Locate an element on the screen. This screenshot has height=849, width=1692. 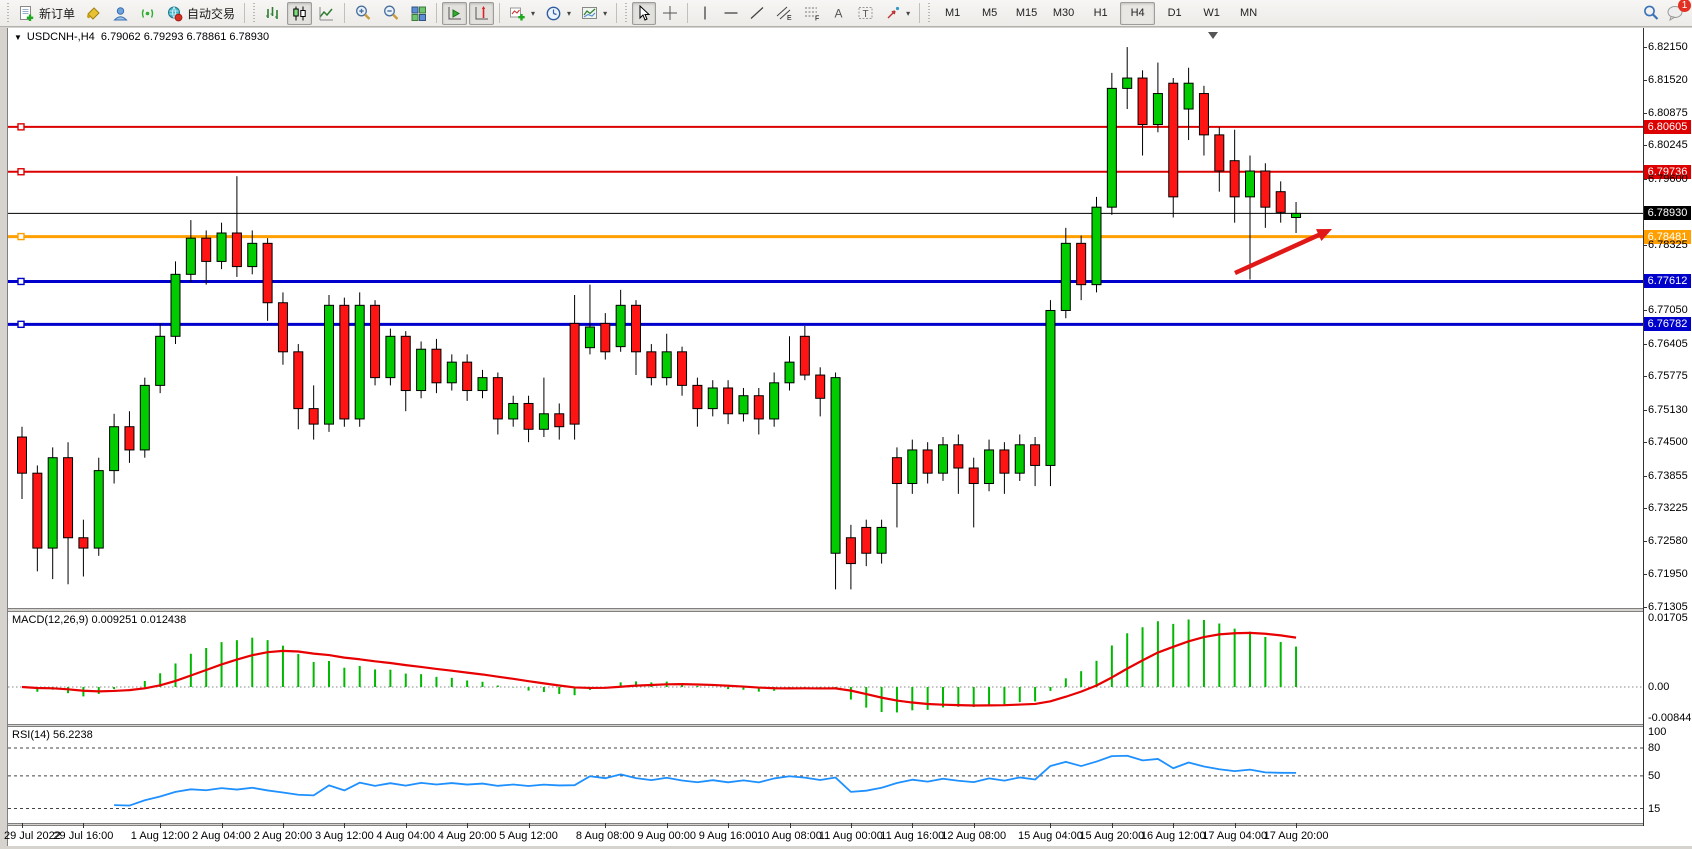
chart-shift-icon is located at coordinates (482, 12).